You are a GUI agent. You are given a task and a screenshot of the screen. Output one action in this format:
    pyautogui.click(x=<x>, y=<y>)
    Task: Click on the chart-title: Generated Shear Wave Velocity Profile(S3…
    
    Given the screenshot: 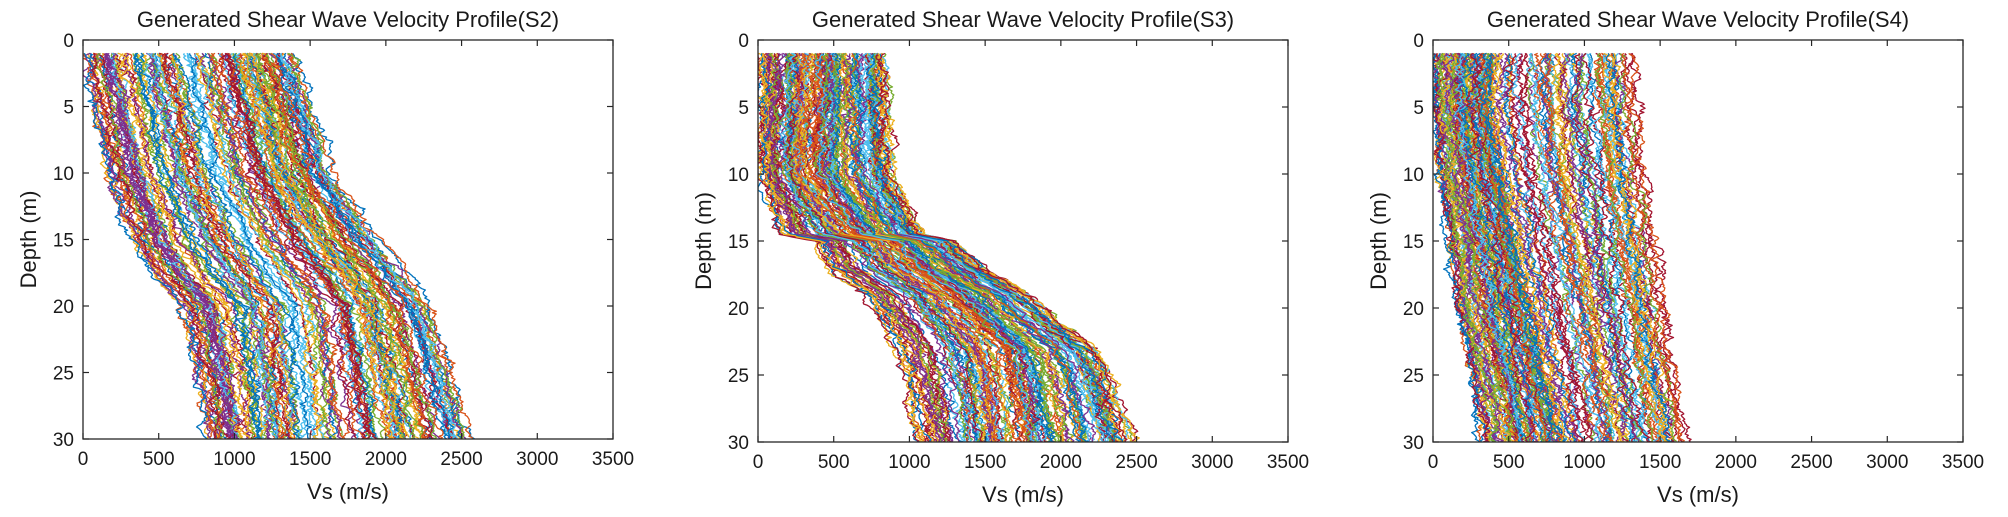 What is the action you would take?
    pyautogui.click(x=1023, y=19)
    